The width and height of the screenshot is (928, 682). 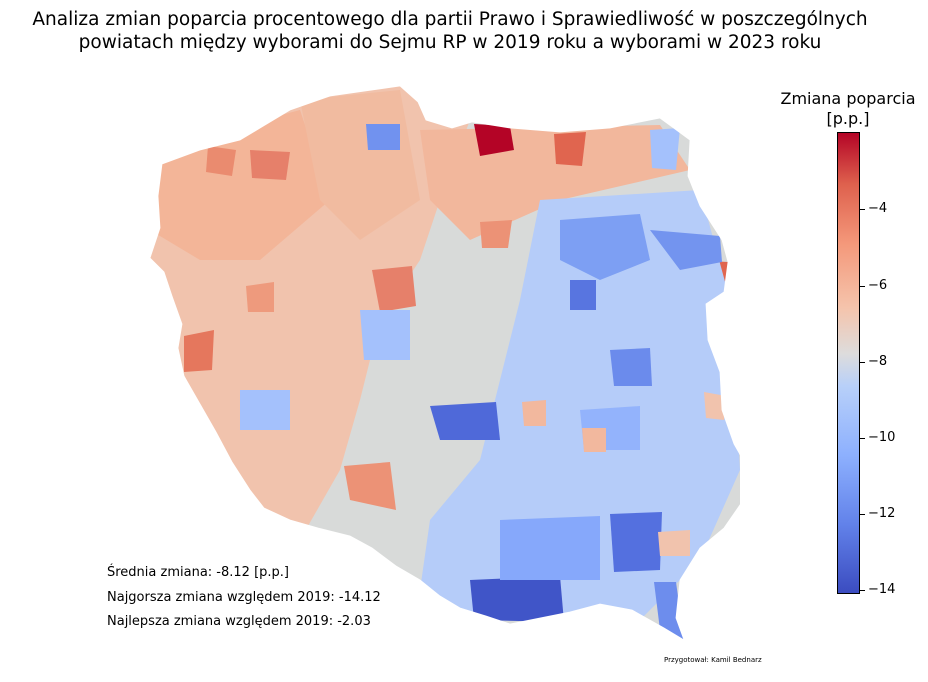 What do you see at coordinates (270, 165) in the screenshot?
I see `region-red-e` at bounding box center [270, 165].